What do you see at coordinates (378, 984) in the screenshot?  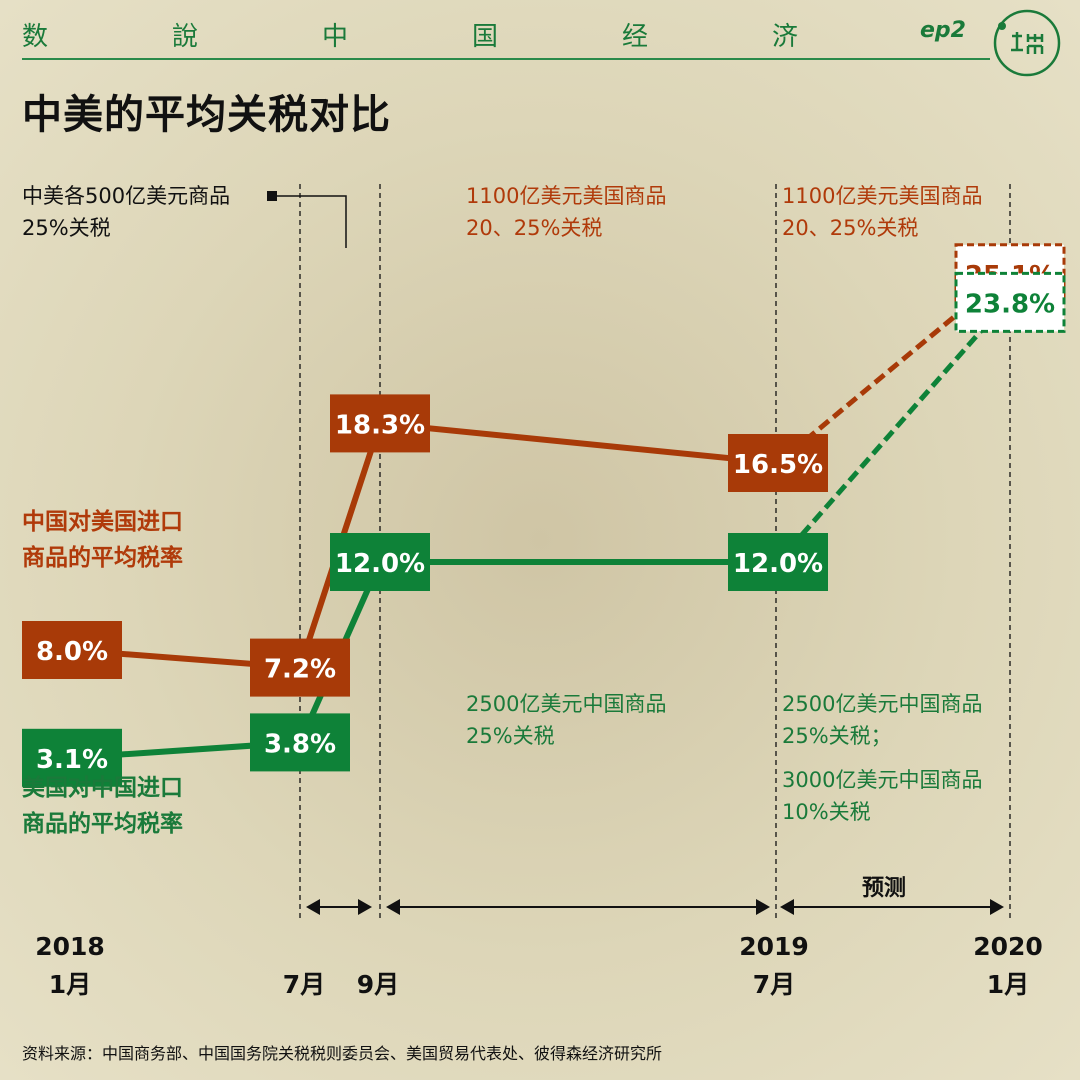 I see `x-axis-label: 9月` at bounding box center [378, 984].